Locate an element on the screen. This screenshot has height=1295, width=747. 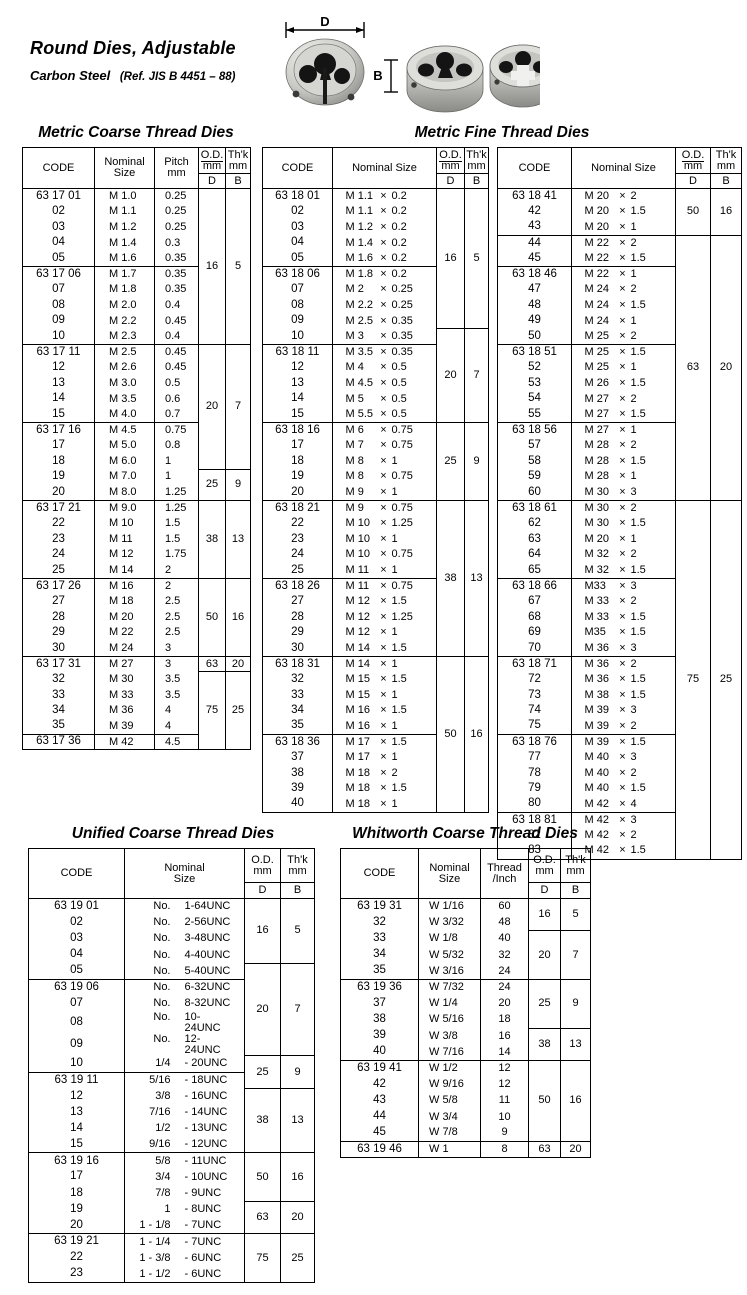
table-row: 07 M 2 × 0.25 is located at coordinates (375, 290).